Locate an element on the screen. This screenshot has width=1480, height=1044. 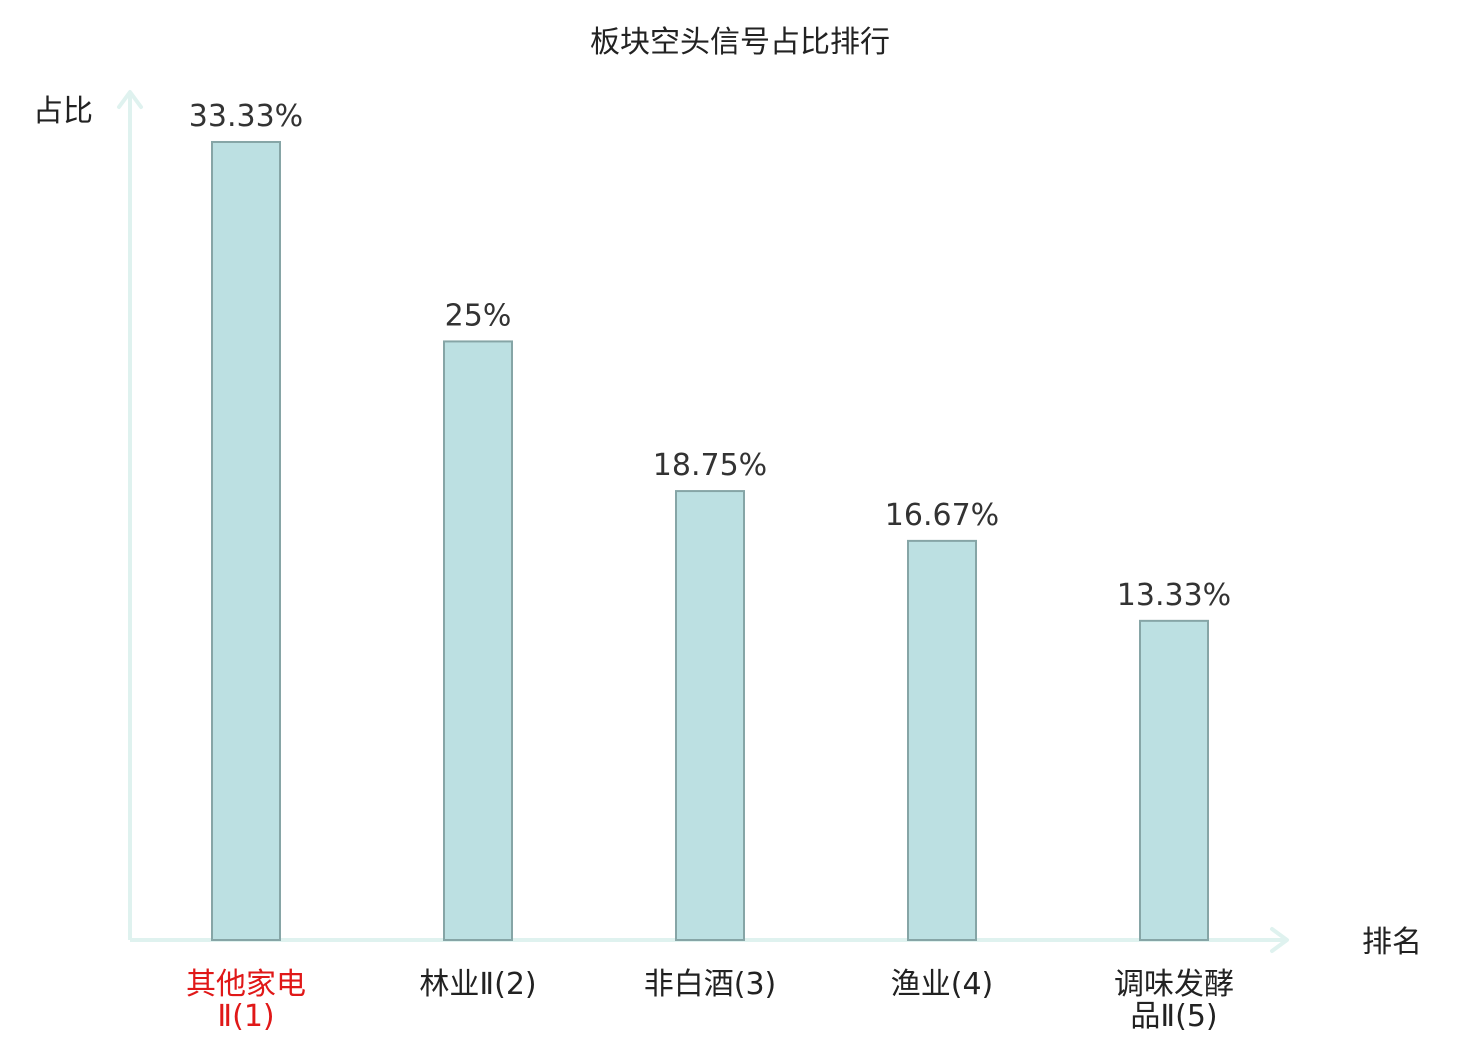
value-label-2: 25% is located at coordinates (478, 315).